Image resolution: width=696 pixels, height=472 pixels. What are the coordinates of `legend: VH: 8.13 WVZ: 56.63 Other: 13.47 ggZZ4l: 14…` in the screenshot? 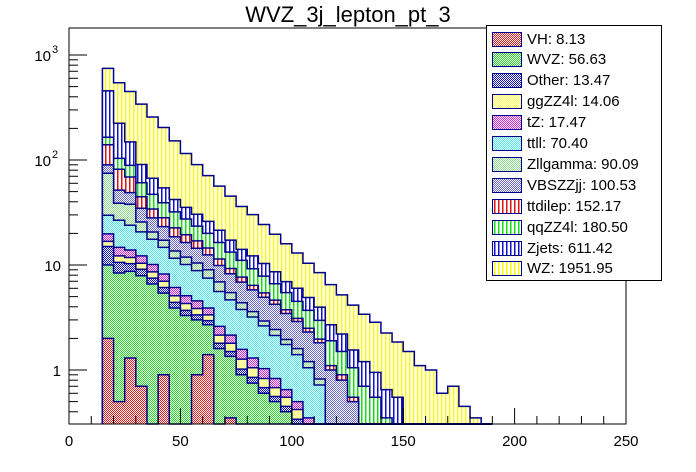 It's located at (574, 153).